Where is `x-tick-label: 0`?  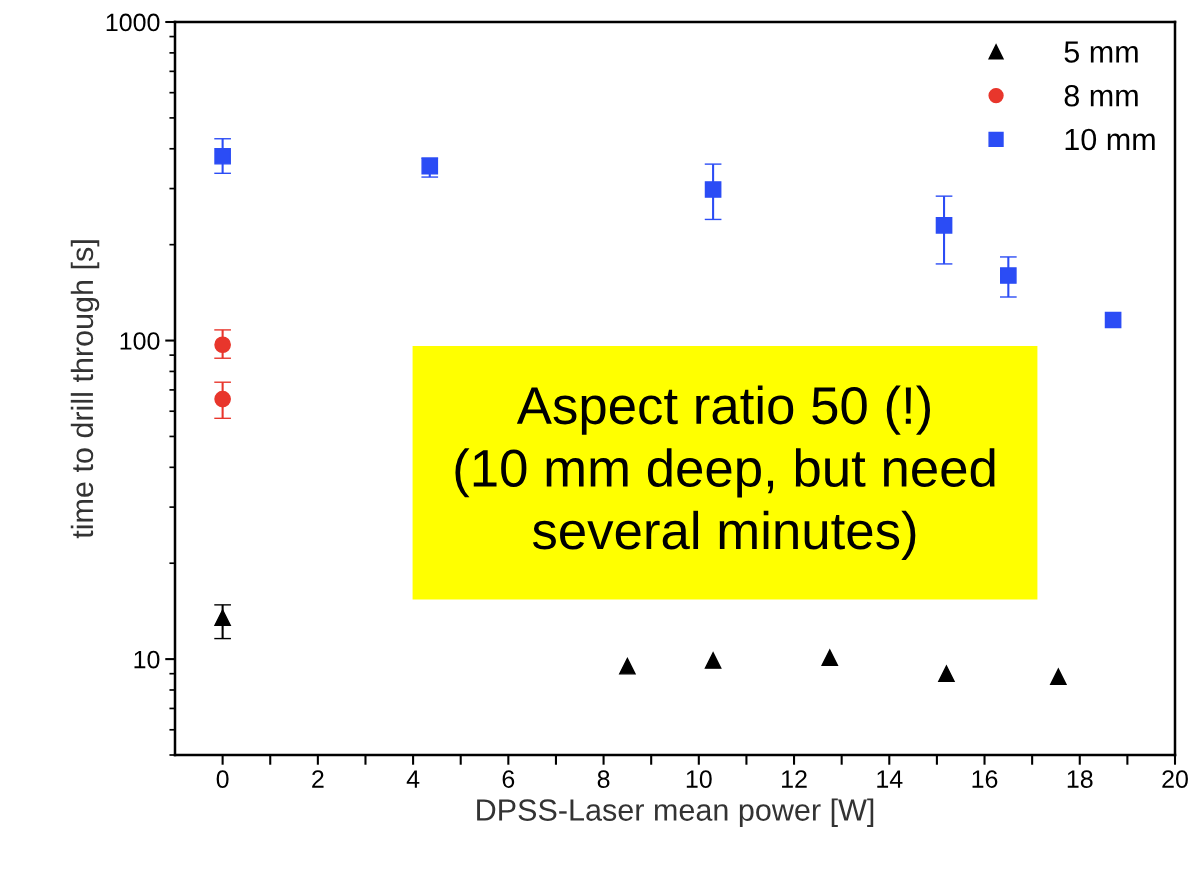
x-tick-label: 0 is located at coordinates (222, 779).